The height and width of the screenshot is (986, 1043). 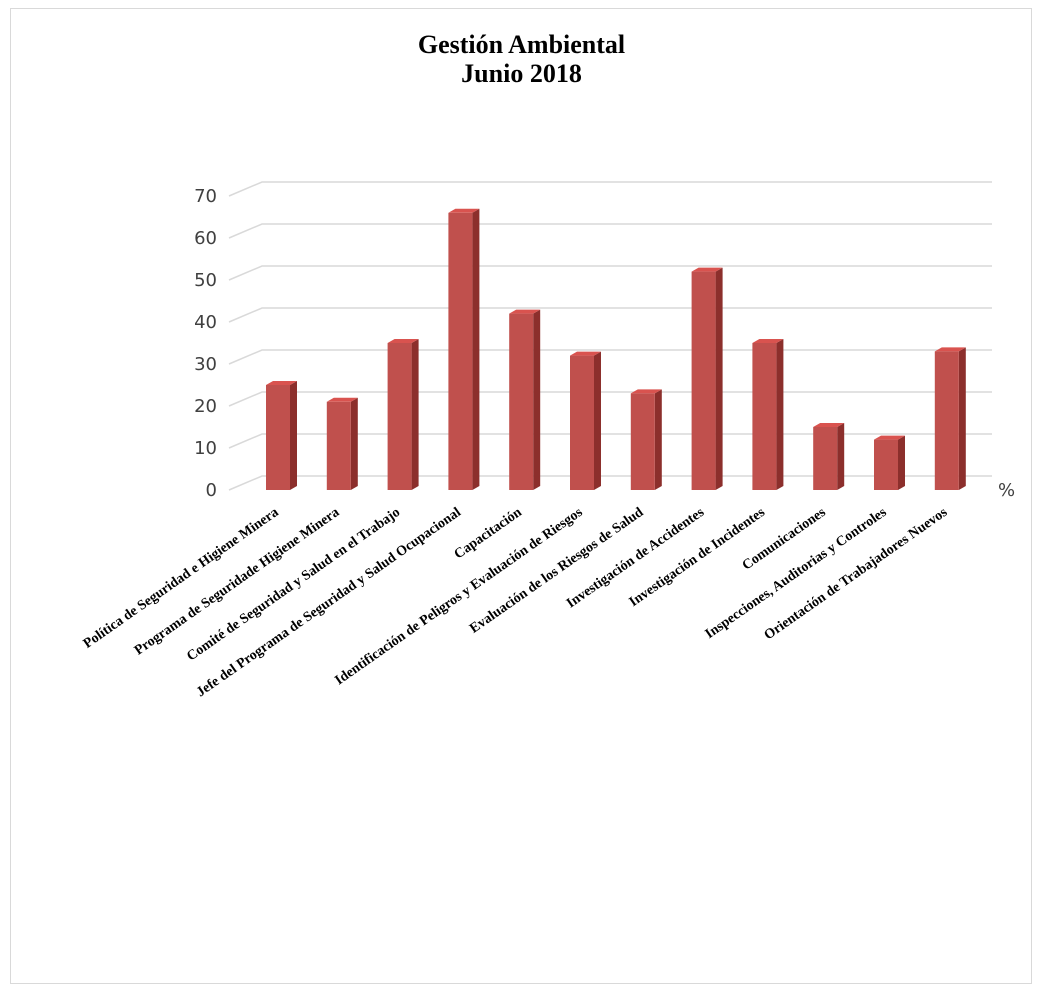 I want to click on chart-title-line-2: Junio 2018, so click(x=521, y=73).